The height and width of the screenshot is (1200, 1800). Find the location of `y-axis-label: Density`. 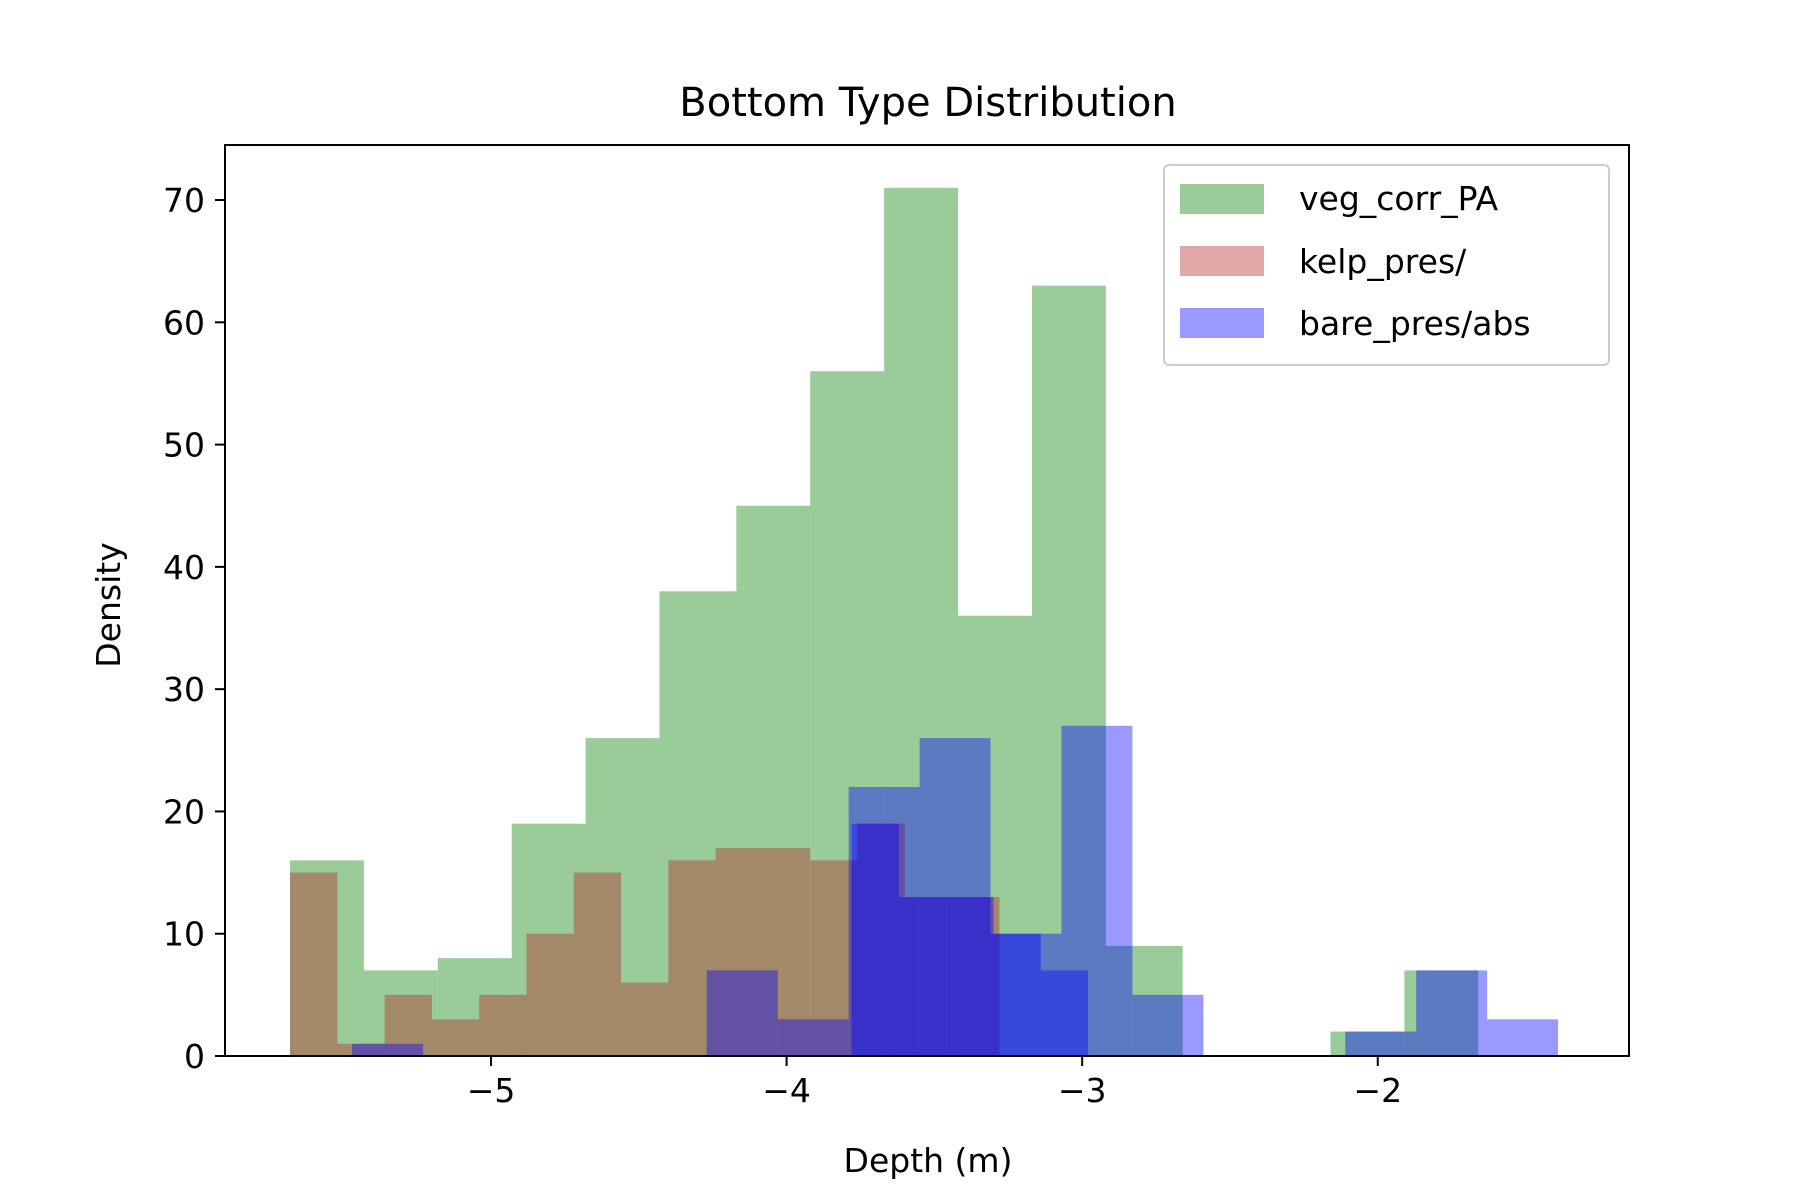

y-axis-label: Density is located at coordinates (108, 604).